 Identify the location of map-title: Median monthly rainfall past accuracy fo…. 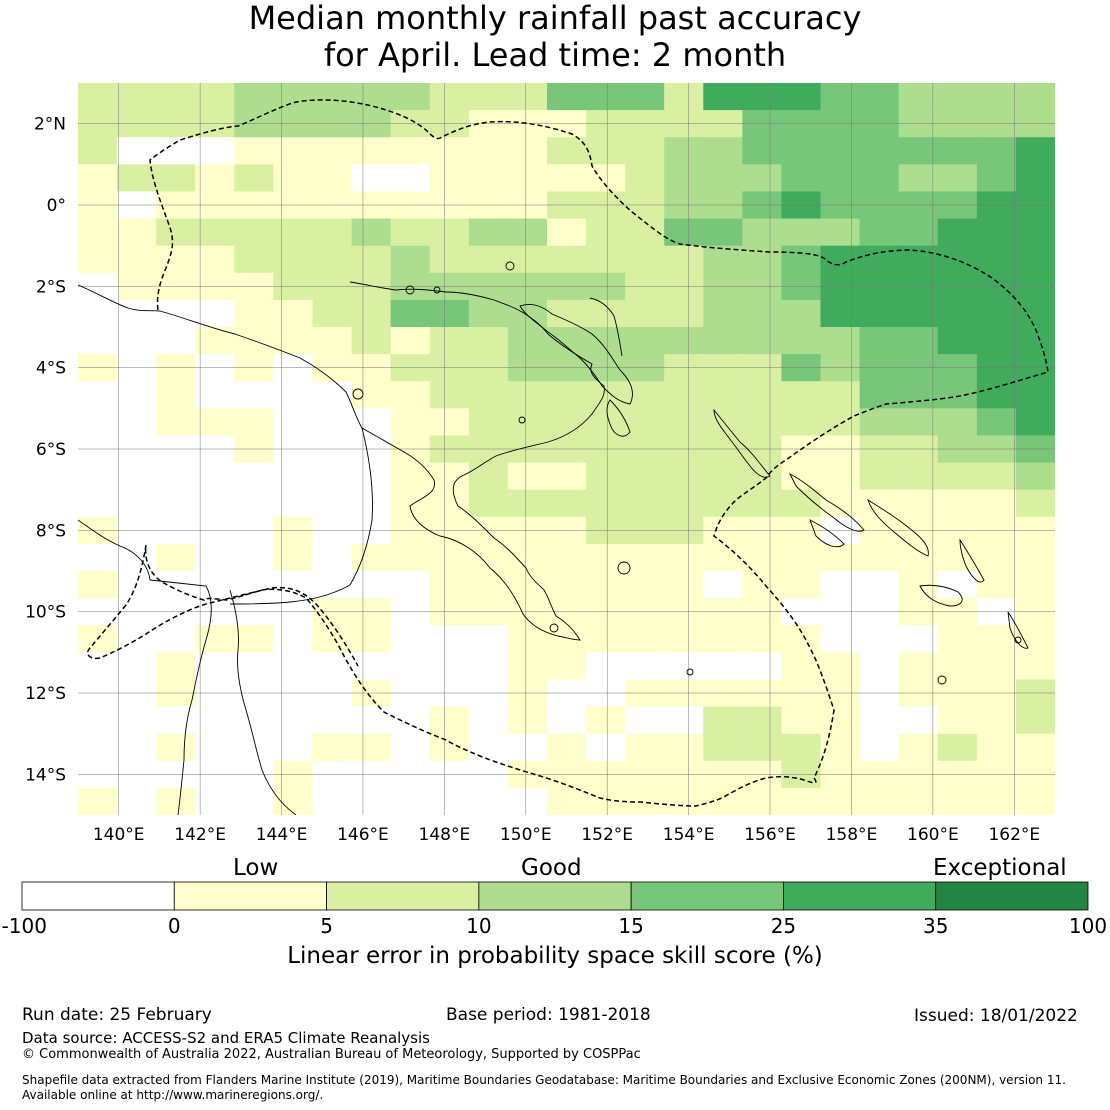
(555, 37).